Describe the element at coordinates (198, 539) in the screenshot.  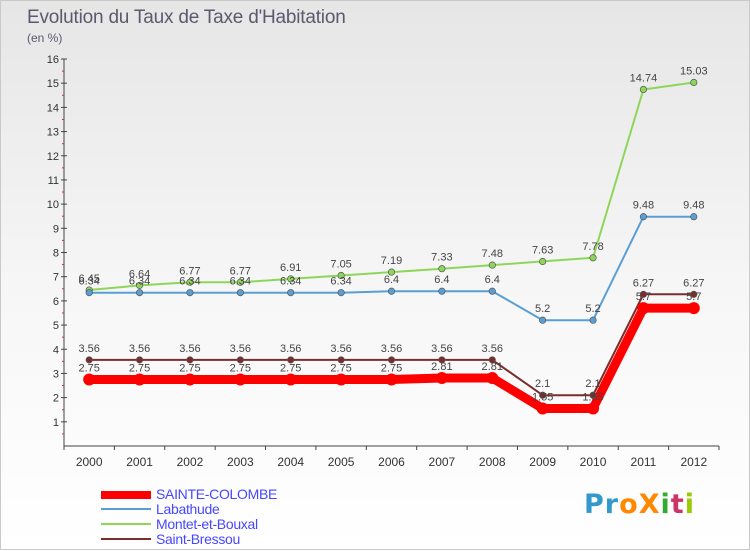
I see `legend-label: Saint-Bressou` at that location.